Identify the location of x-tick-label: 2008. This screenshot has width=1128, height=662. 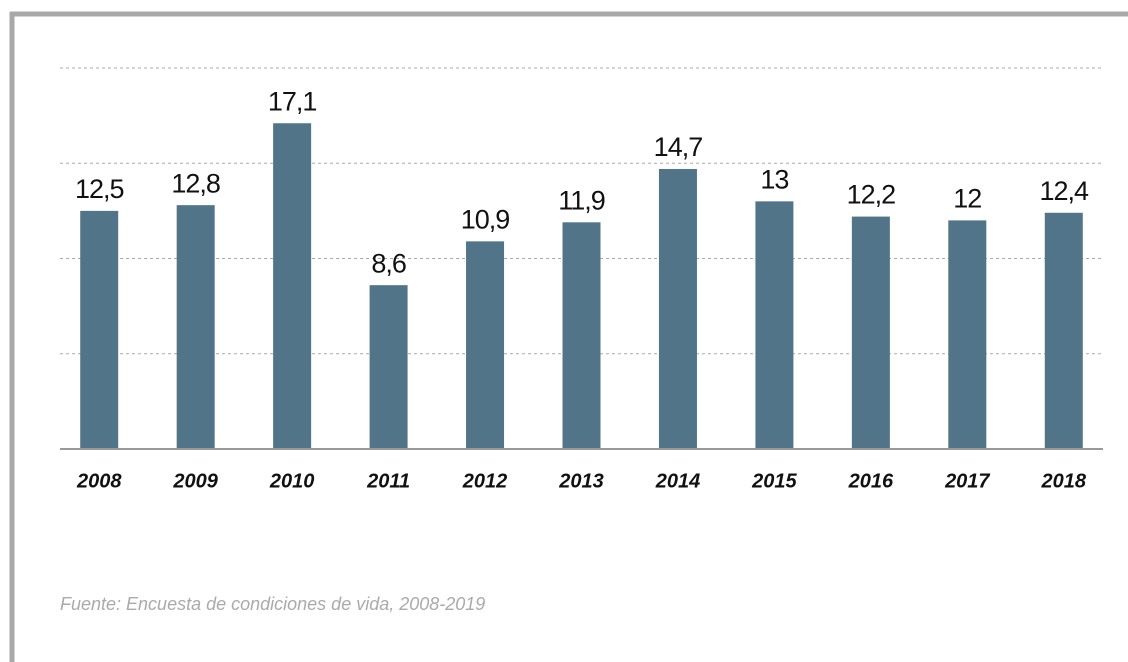
(99, 481).